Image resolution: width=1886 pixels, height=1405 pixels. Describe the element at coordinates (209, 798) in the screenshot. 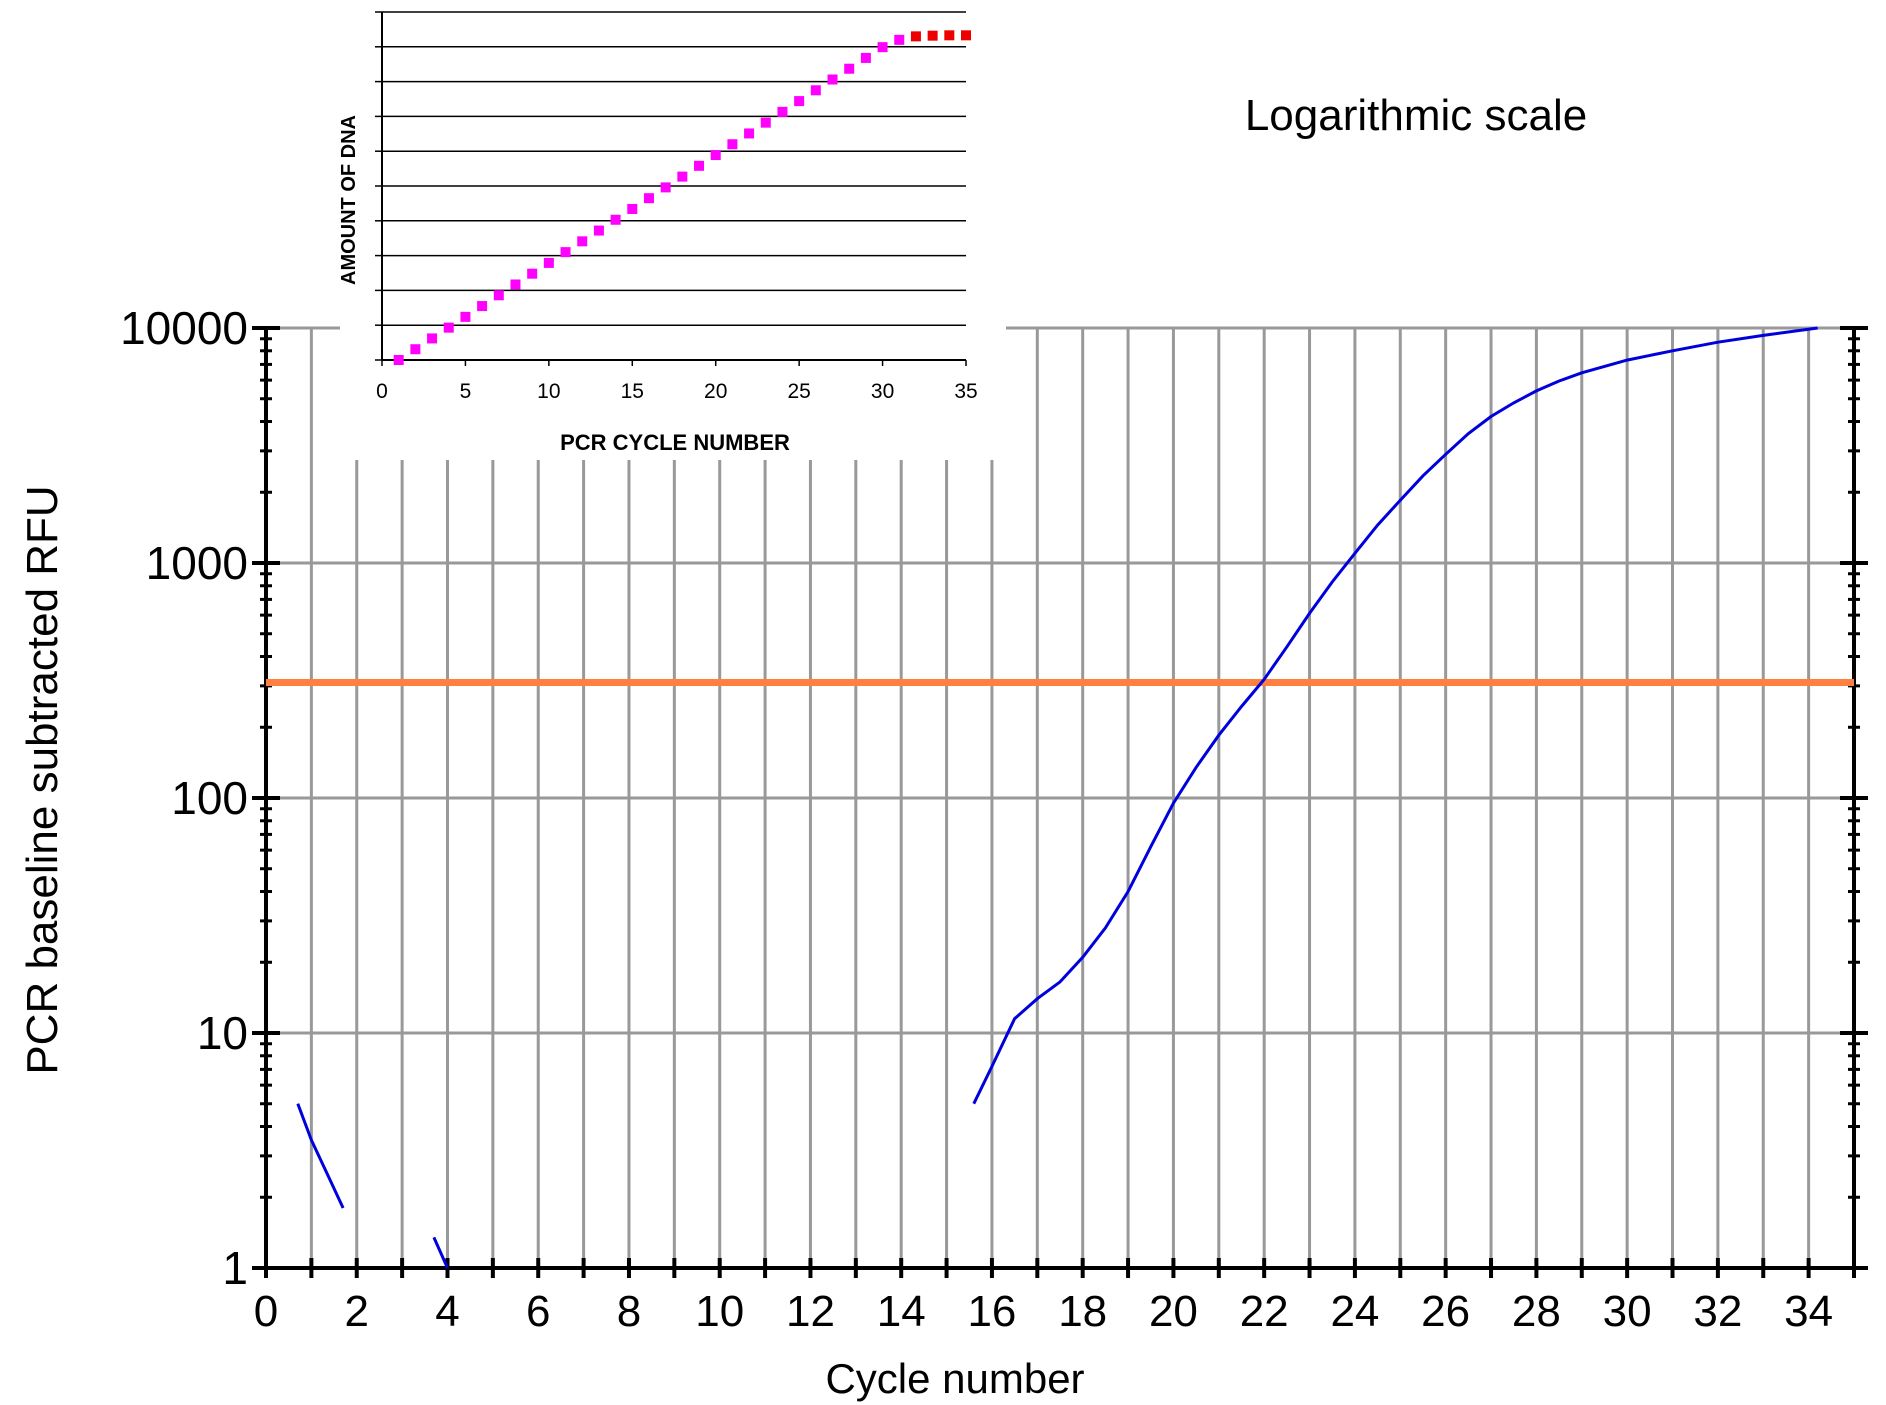

I see `y-tick-label: 100` at that location.